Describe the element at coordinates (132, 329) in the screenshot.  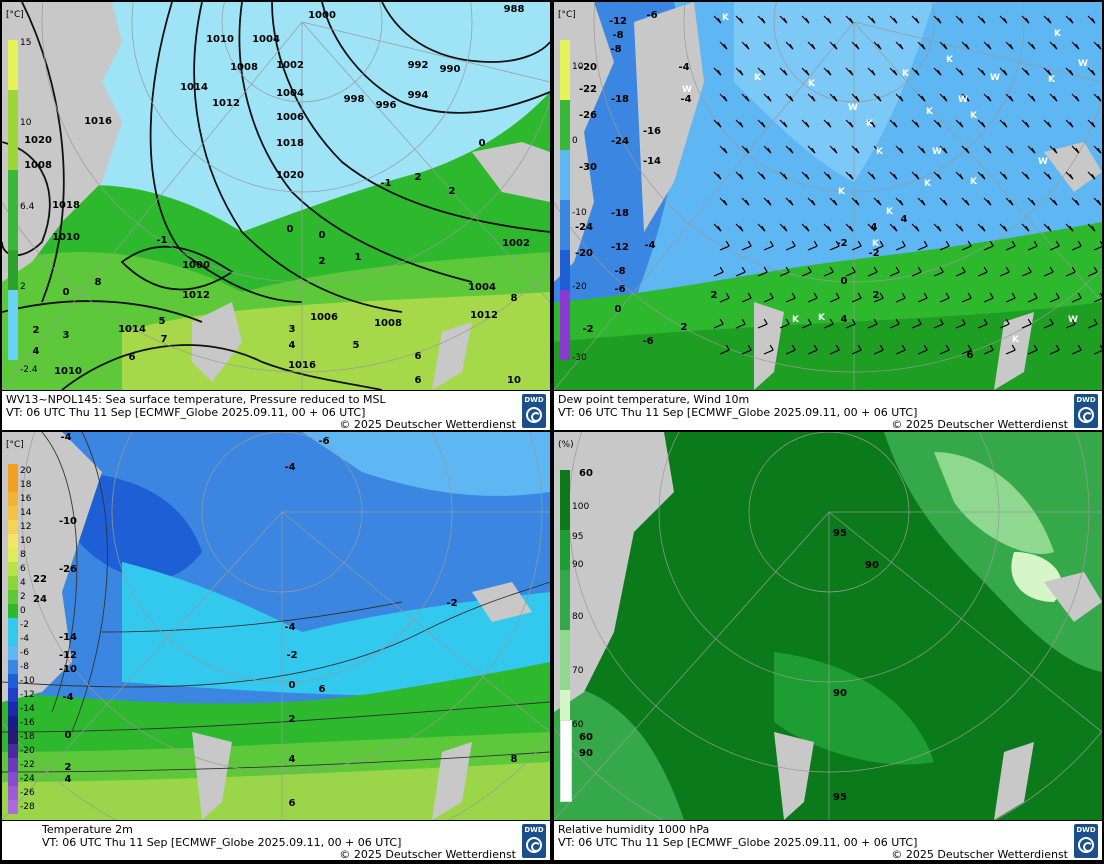
I see `contour-label: 1014` at that location.